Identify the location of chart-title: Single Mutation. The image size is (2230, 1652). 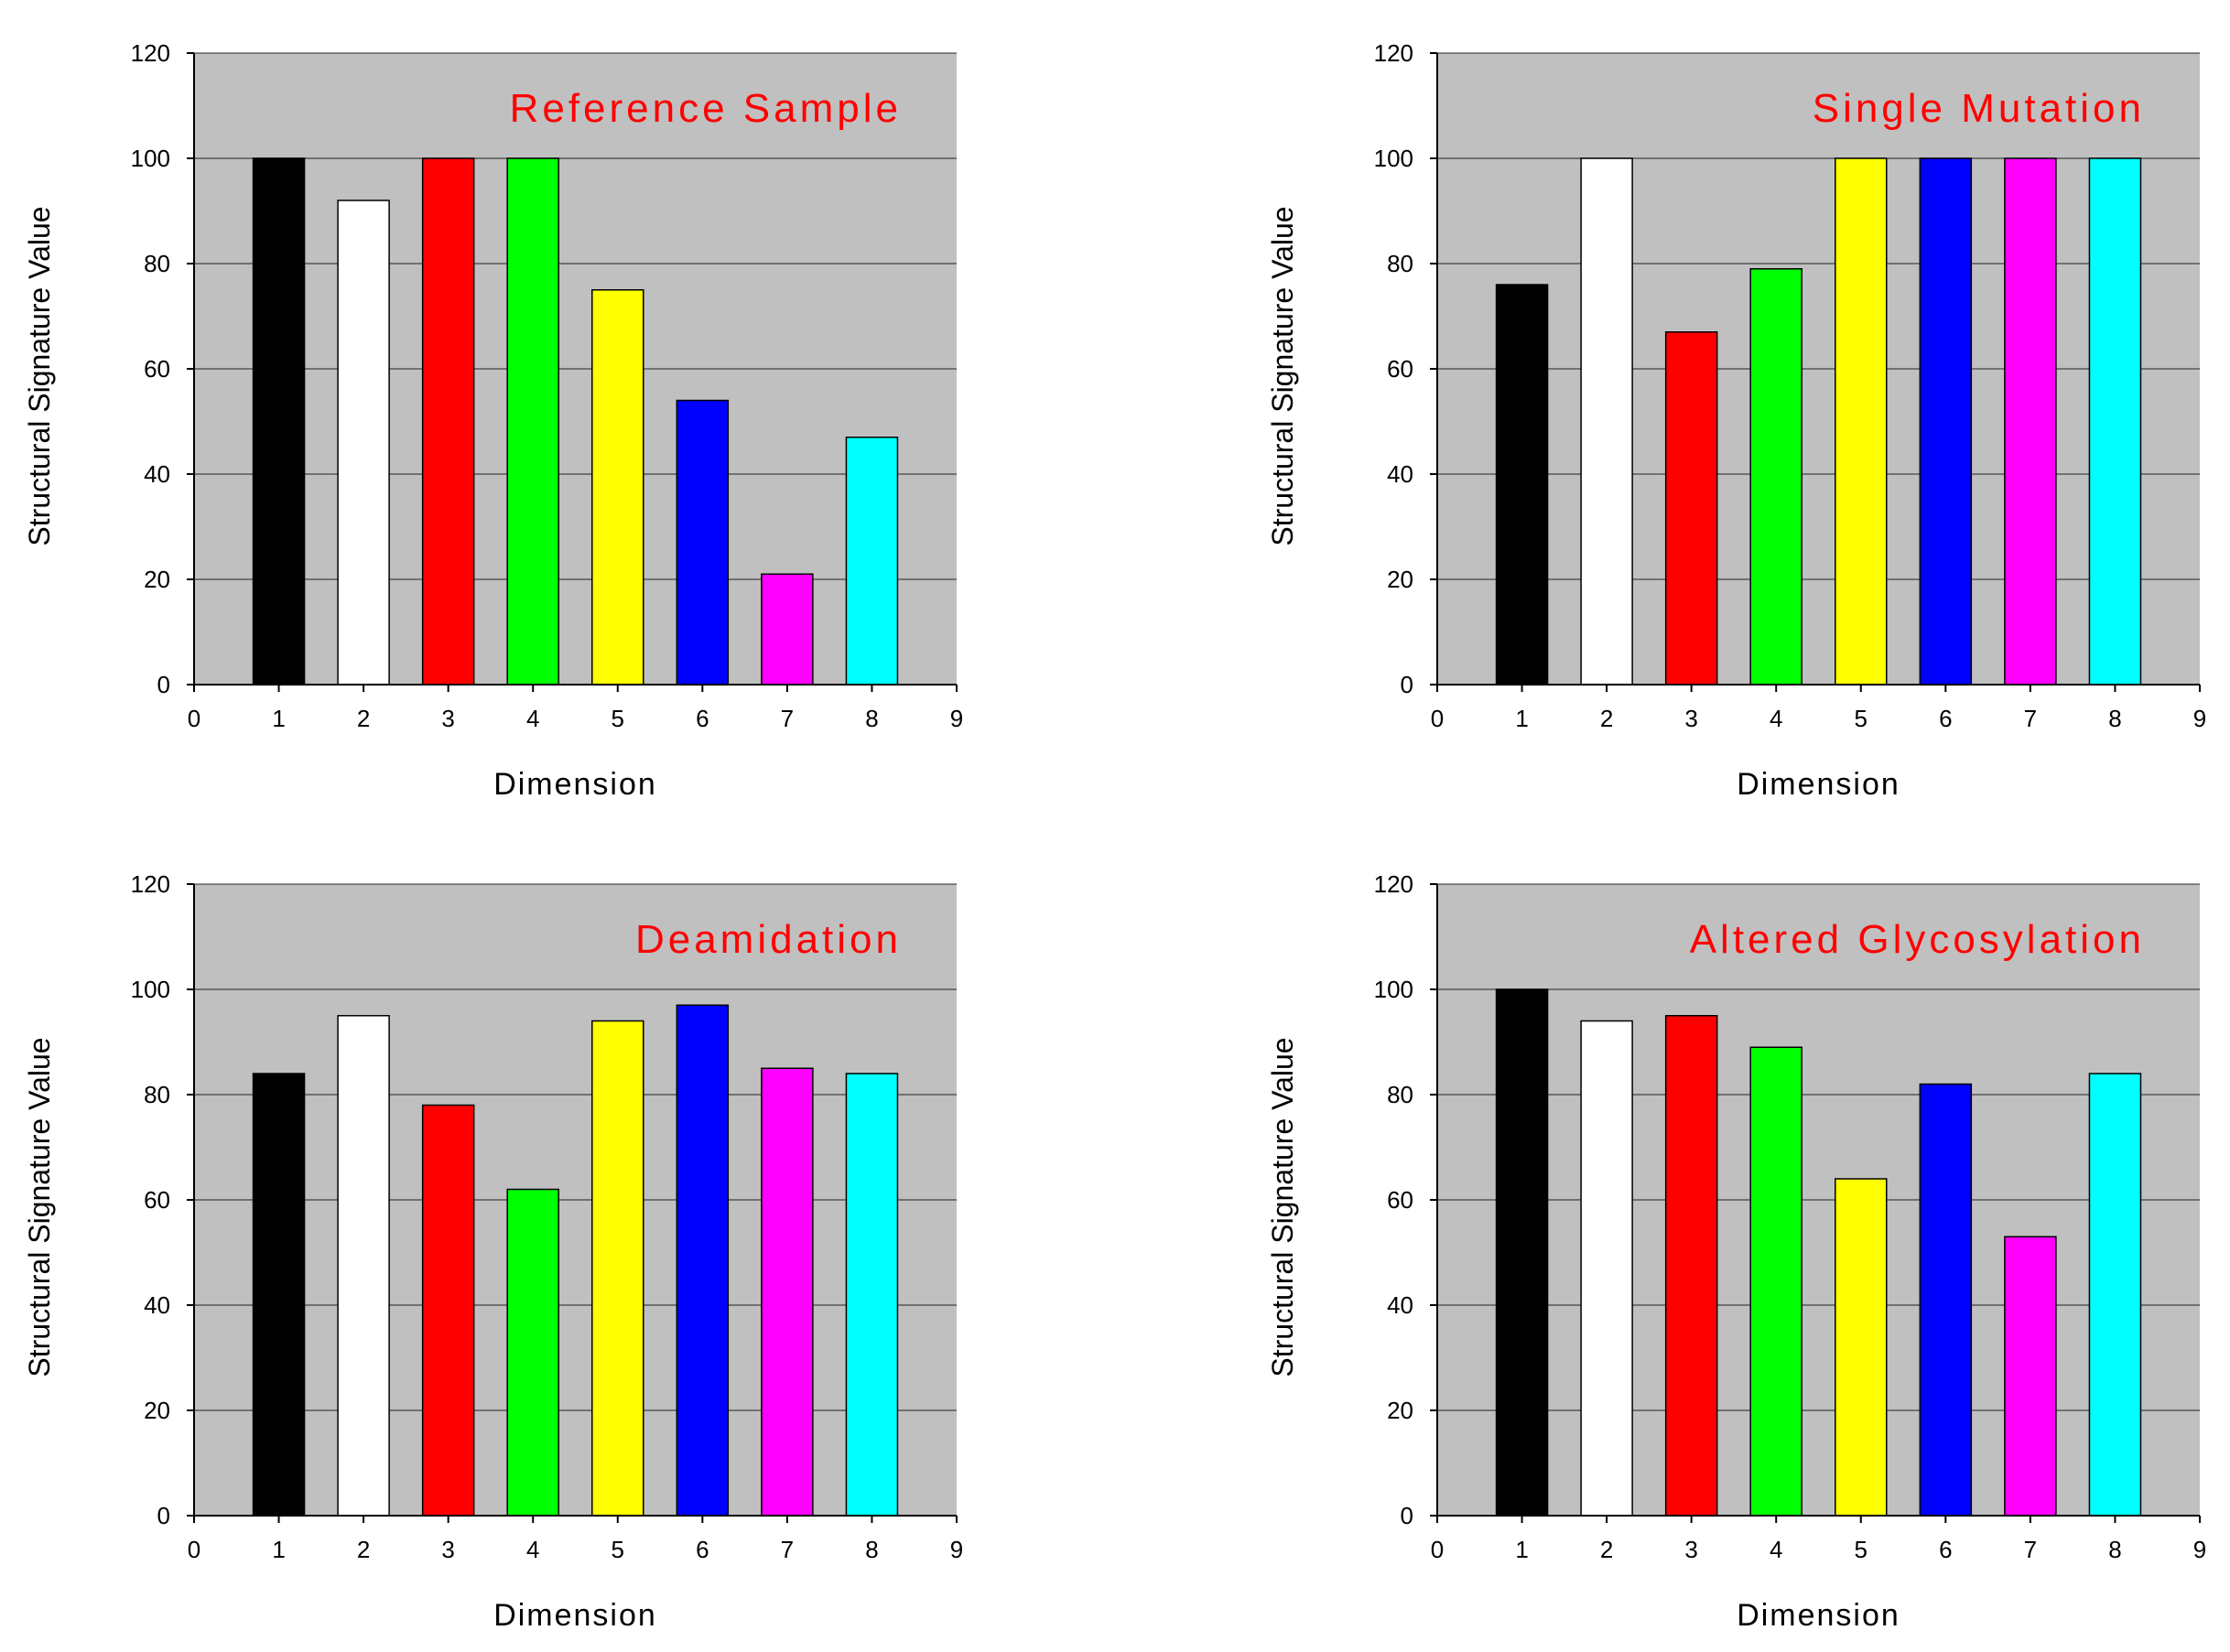
(1979, 108).